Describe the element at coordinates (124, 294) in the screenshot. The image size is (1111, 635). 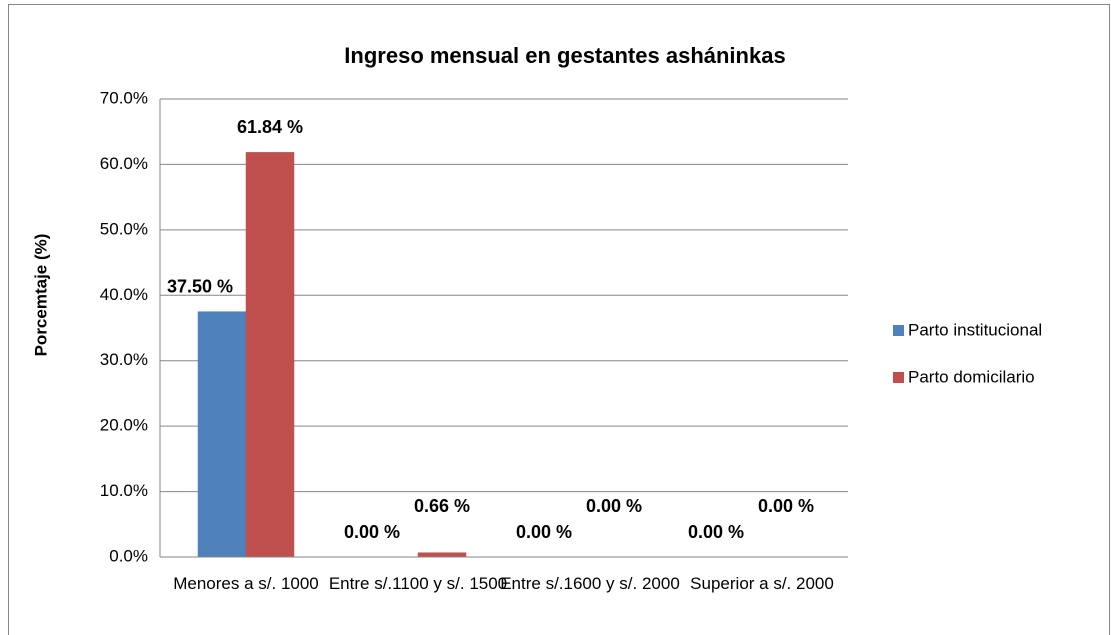
I see `y-tick-label: 40.0%` at that location.